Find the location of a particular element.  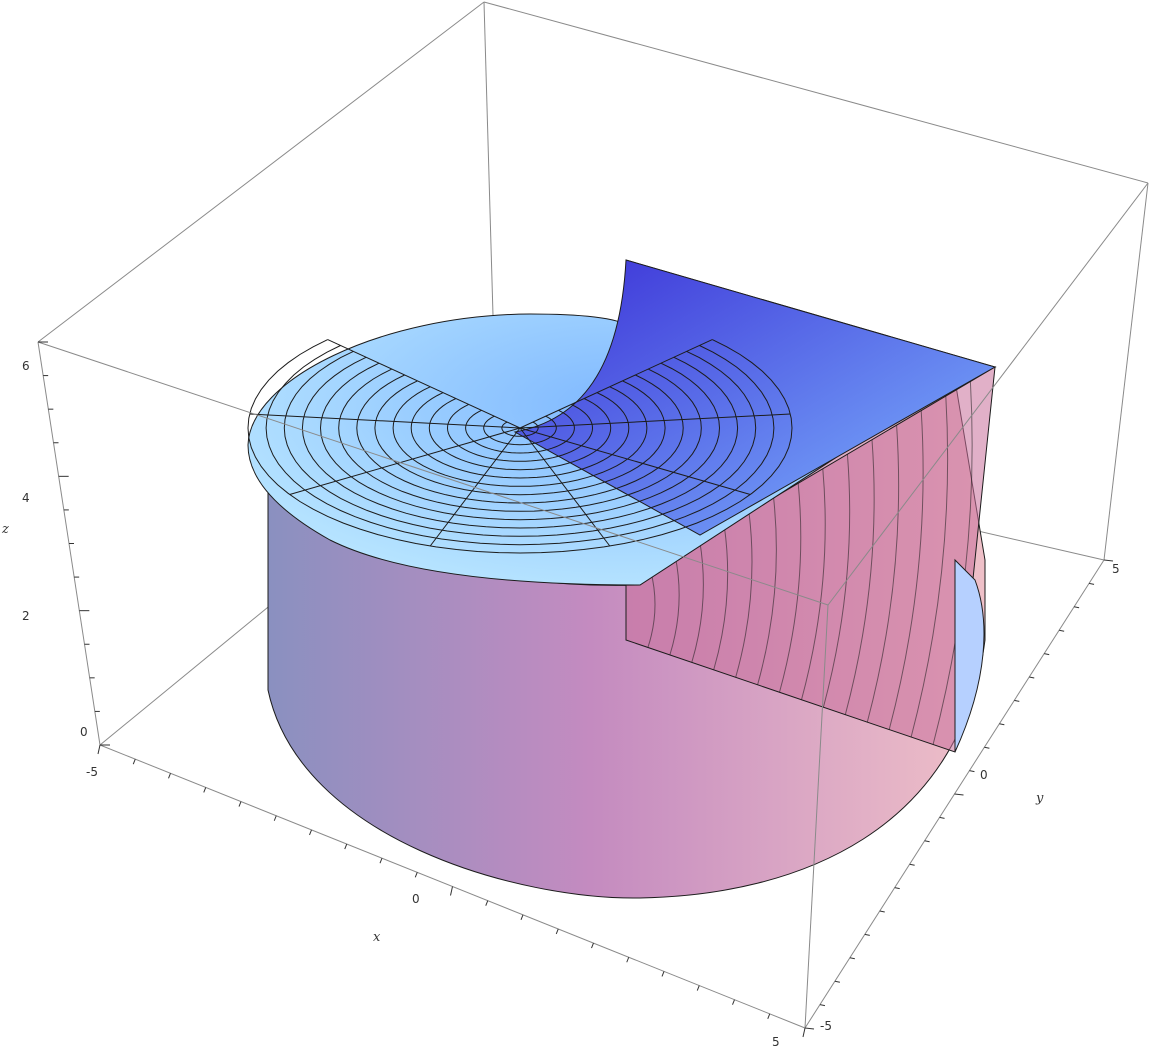

z-tick-label: 2 is located at coordinates (26, 616).